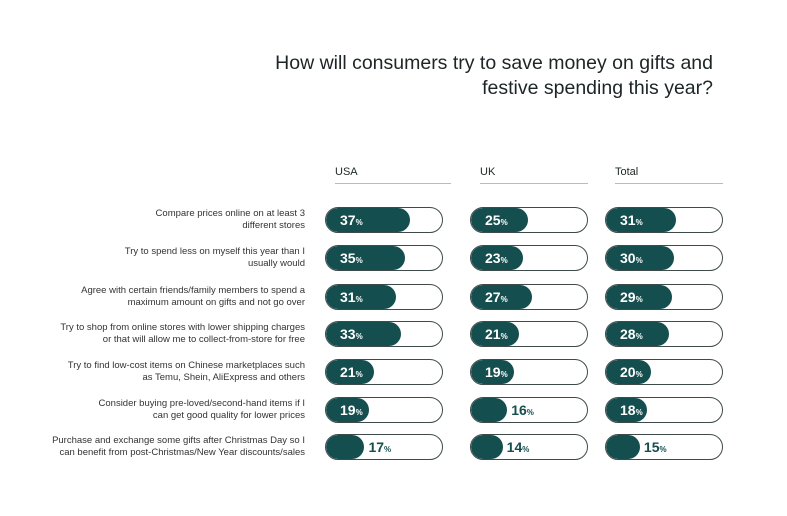 The height and width of the screenshot is (516, 787). What do you see at coordinates (496, 297) in the screenshot?
I see `data-label: 27%` at bounding box center [496, 297].